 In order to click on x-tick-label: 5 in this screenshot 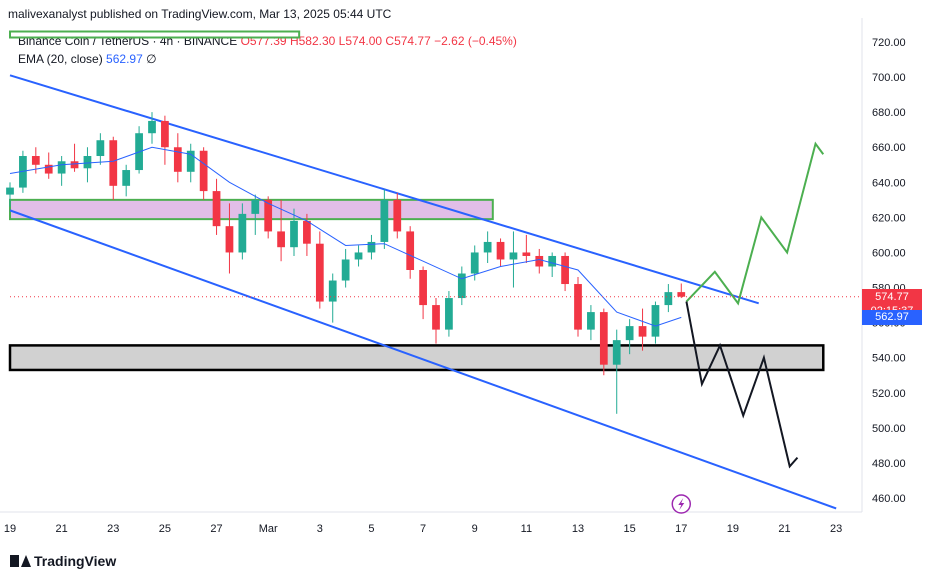, I will do `click(371, 529)`.